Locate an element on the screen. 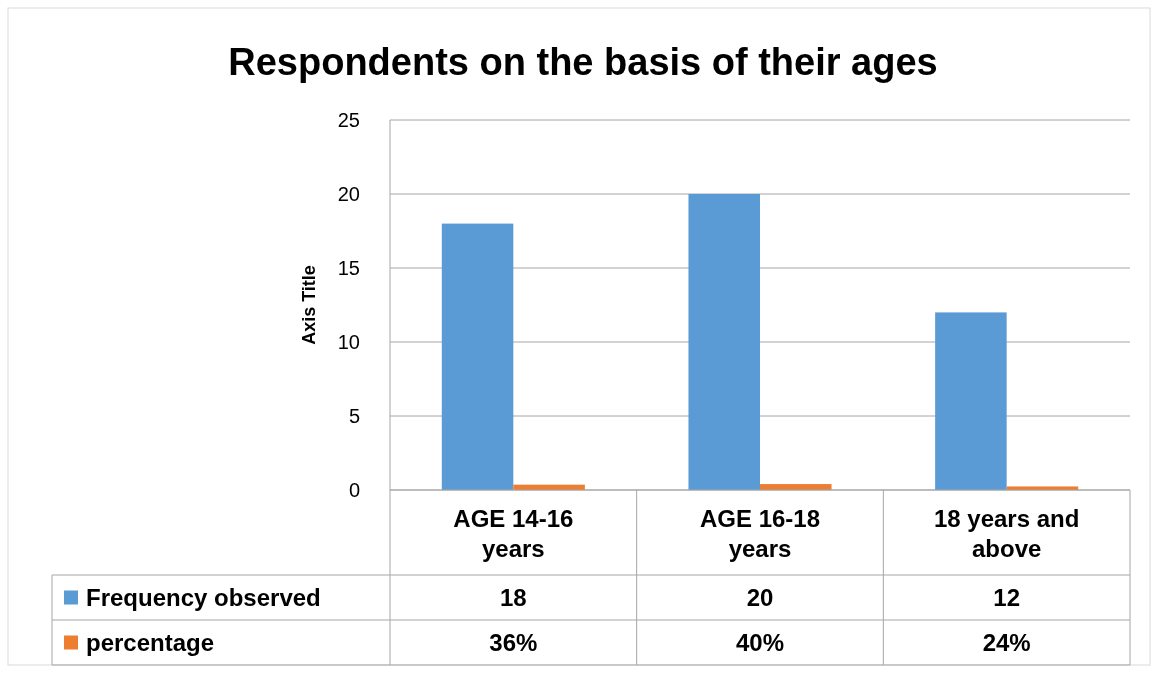 The image size is (1155, 674). y-tick-label: 10 is located at coordinates (348, 342).